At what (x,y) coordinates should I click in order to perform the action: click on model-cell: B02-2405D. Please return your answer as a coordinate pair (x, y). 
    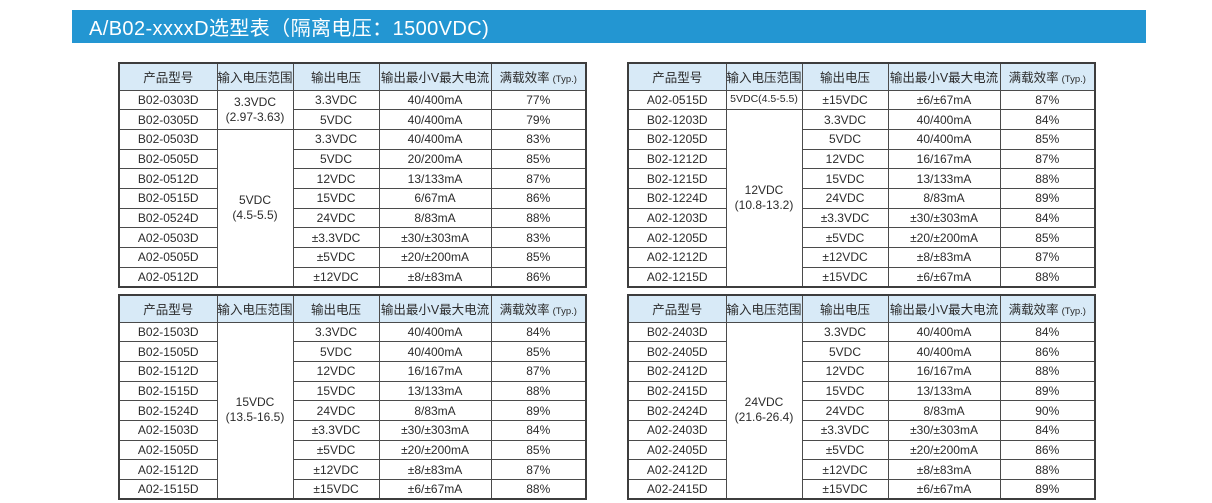
    Looking at the image, I should click on (677, 351).